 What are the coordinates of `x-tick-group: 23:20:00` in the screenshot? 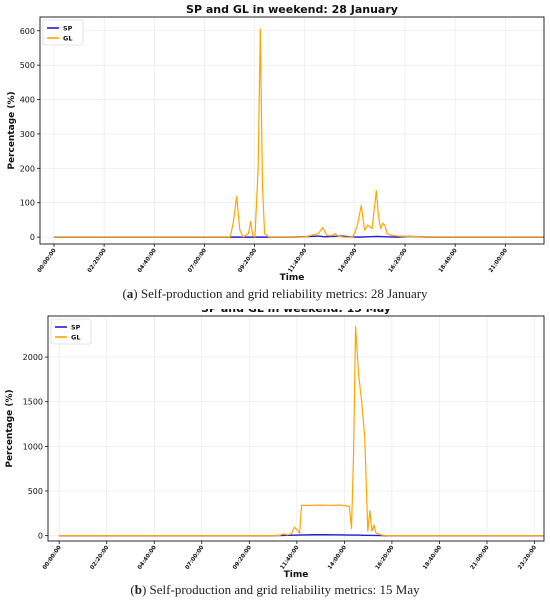 It's located at (527, 558).